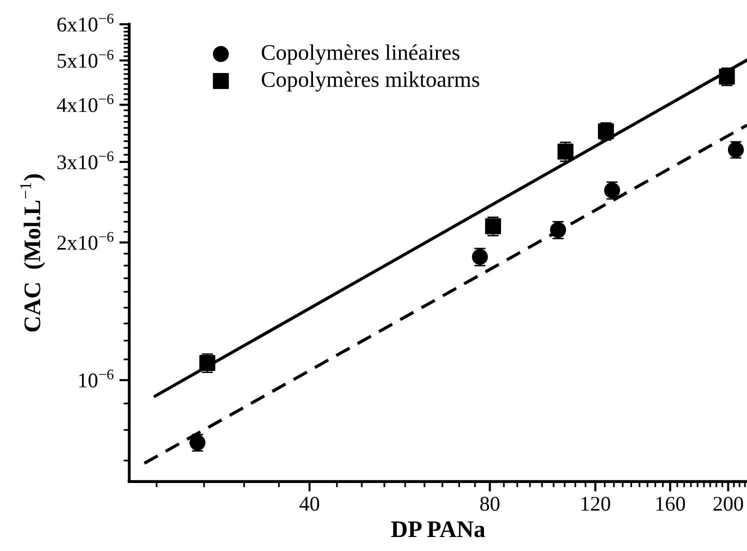 The width and height of the screenshot is (747, 551). What do you see at coordinates (596, 503) in the screenshot?
I see `x-tick-label: 120` at bounding box center [596, 503].